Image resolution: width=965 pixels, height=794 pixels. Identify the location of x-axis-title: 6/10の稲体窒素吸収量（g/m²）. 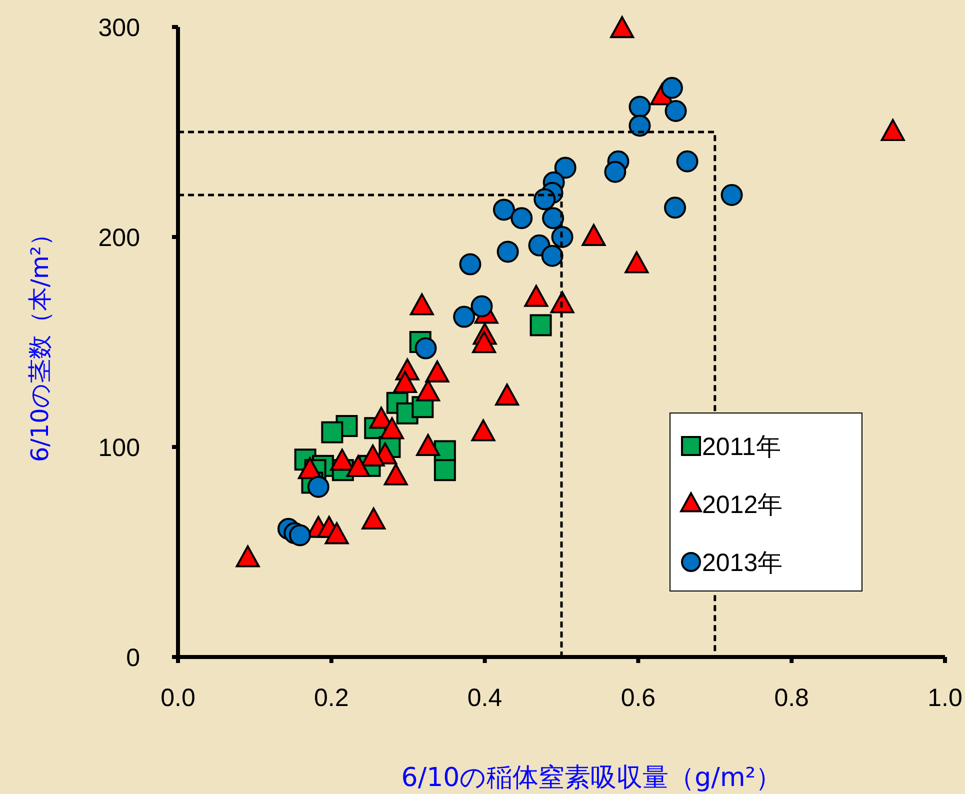
(591, 778).